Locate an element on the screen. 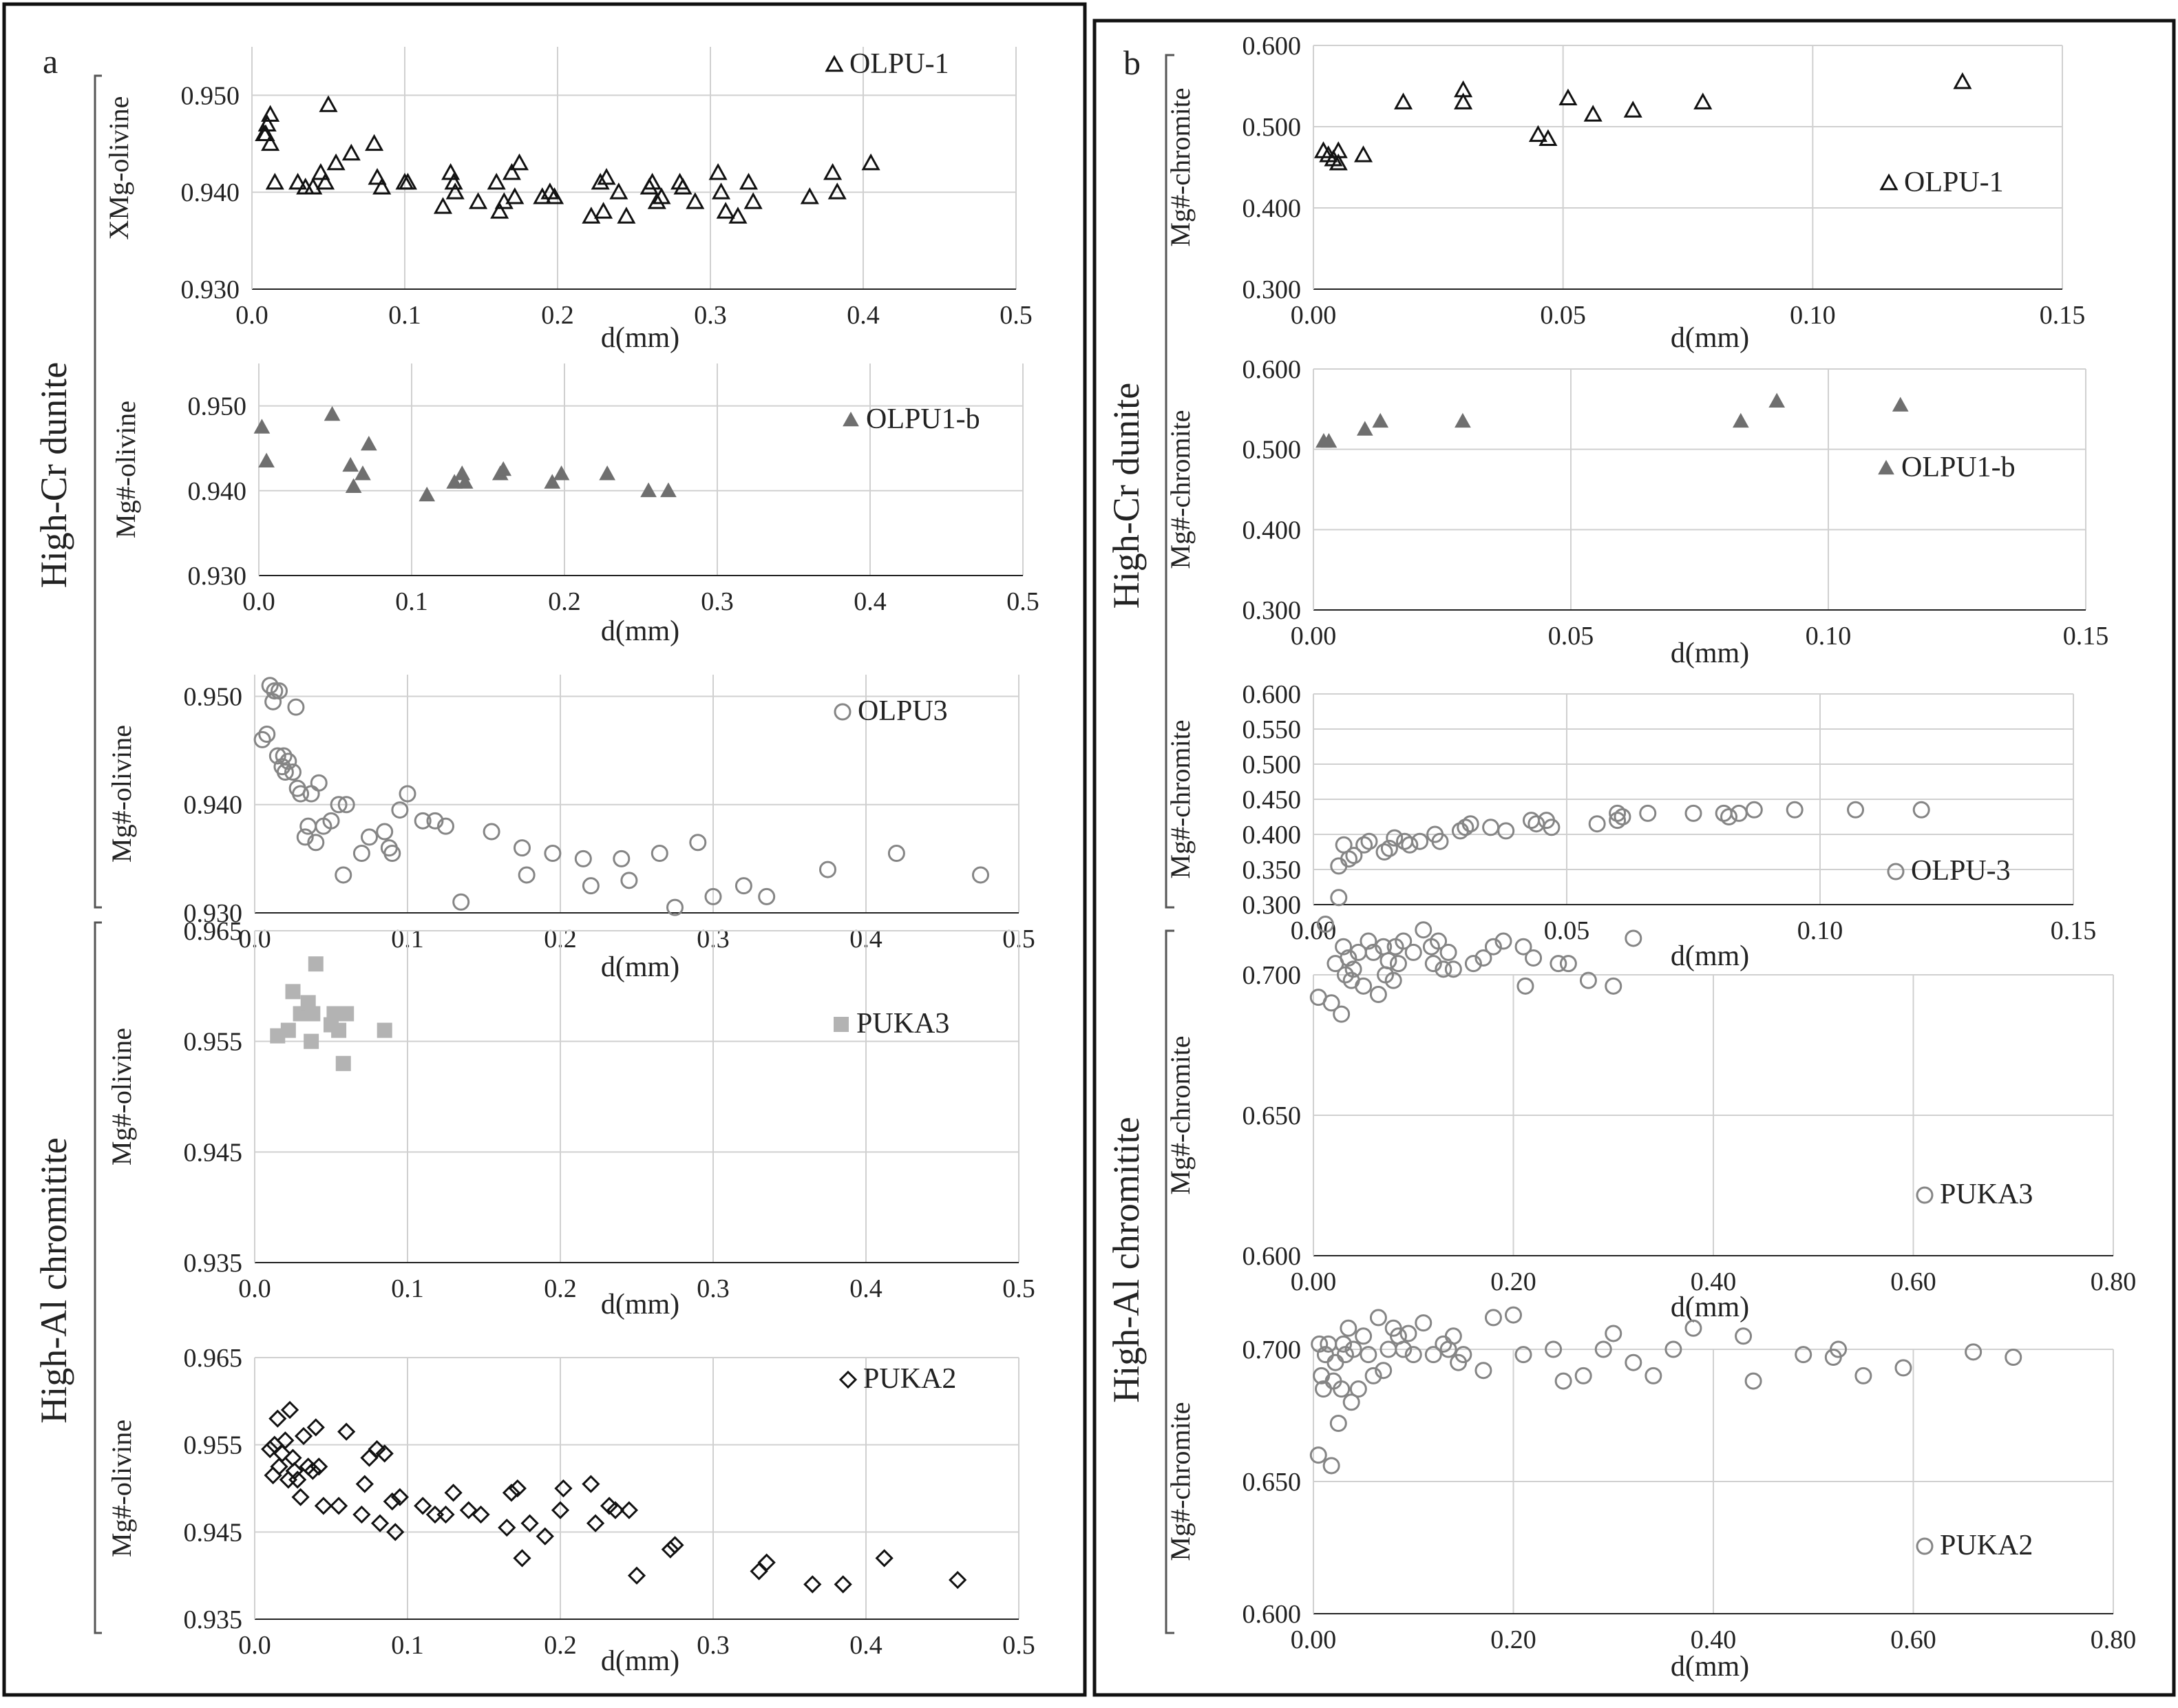 This screenshot has height=1708, width=2178. x-tick-label: 0.1 is located at coordinates (405, 315).